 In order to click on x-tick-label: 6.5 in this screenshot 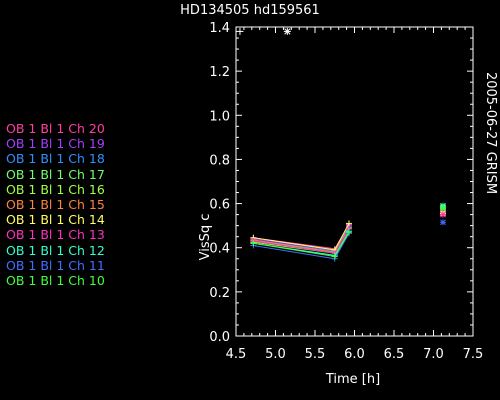, I will do `click(394, 354)`.